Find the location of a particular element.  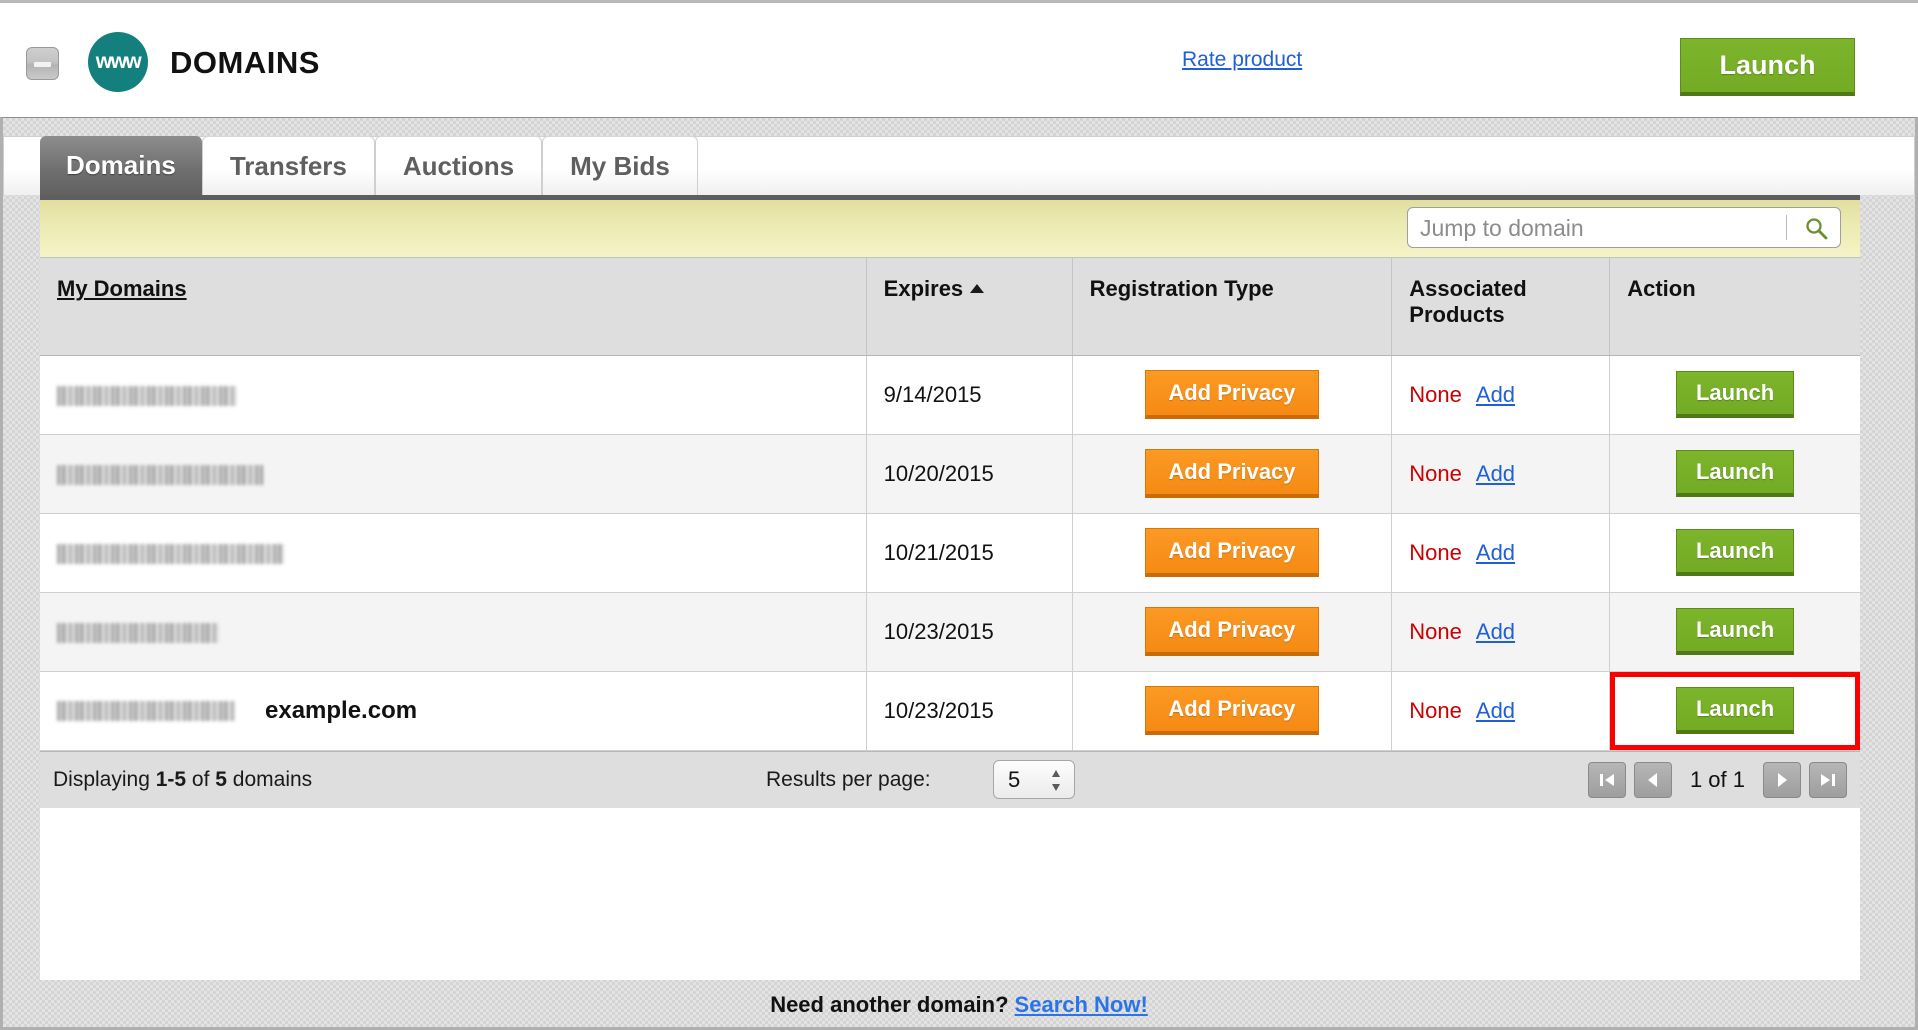

next-page-button is located at coordinates (1782, 779).